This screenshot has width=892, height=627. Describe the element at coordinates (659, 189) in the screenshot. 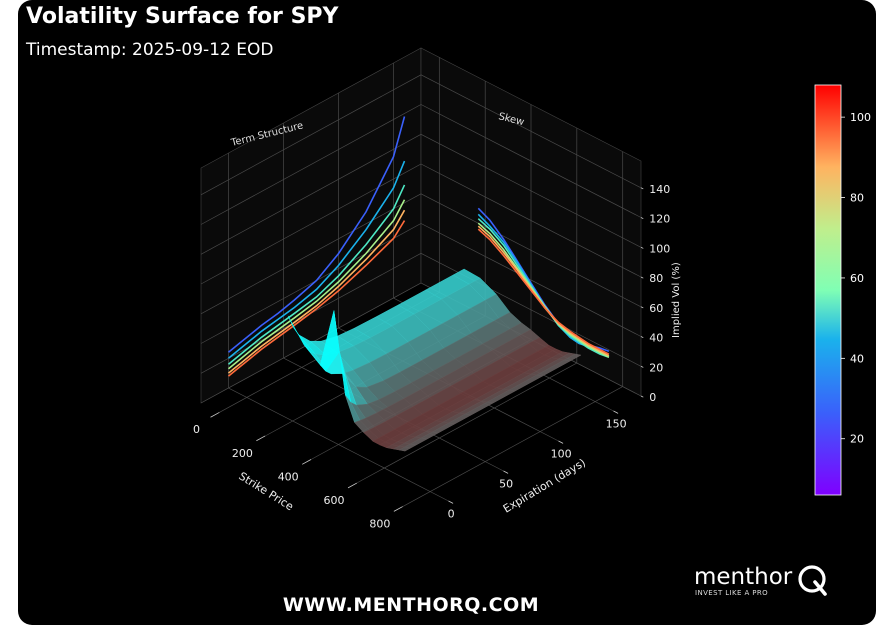

I see `z-tick-label: 140` at that location.